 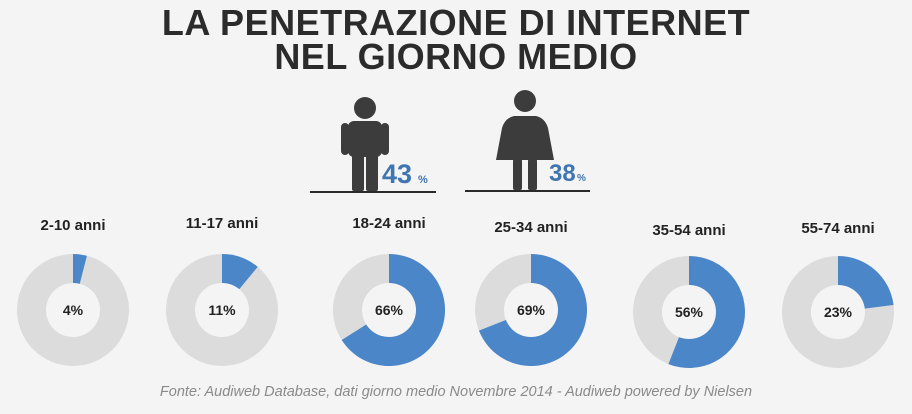 I want to click on value-label: 69%, so click(x=531, y=310).